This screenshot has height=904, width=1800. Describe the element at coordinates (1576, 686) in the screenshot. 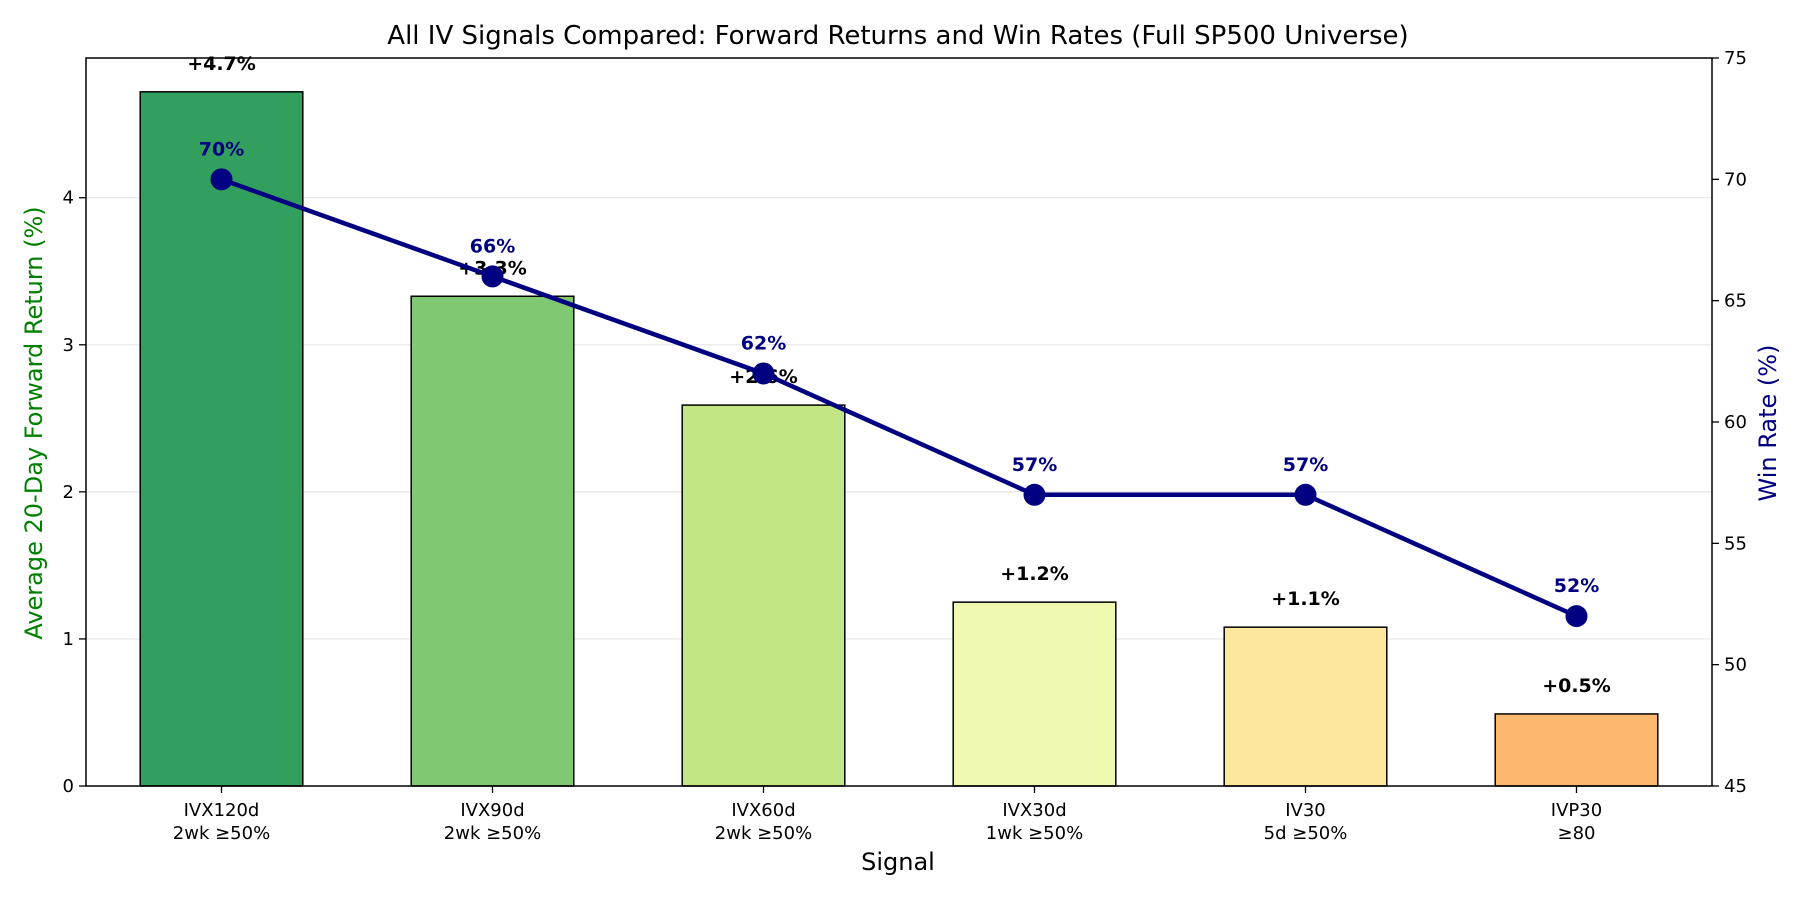

I see `bar-value-label: +0.5%` at that location.